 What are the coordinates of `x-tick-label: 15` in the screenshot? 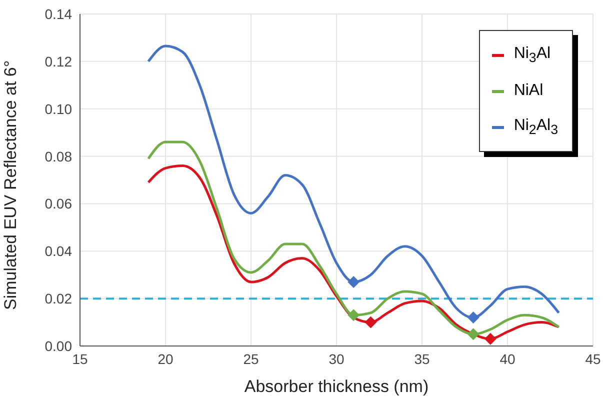 It's located at (80, 358).